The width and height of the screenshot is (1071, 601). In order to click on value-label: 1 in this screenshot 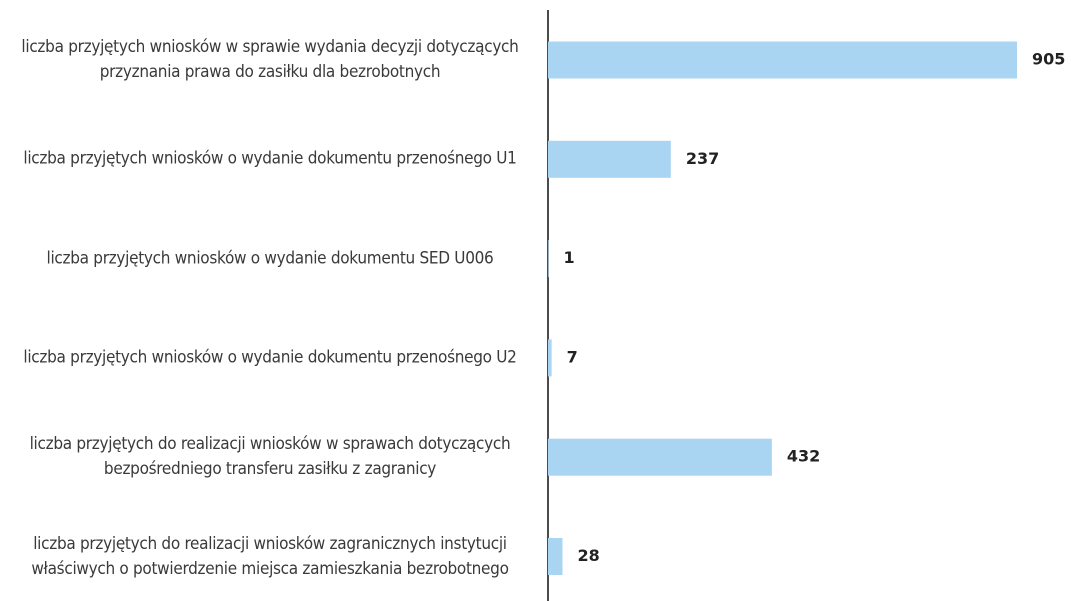, I will do `click(569, 257)`.